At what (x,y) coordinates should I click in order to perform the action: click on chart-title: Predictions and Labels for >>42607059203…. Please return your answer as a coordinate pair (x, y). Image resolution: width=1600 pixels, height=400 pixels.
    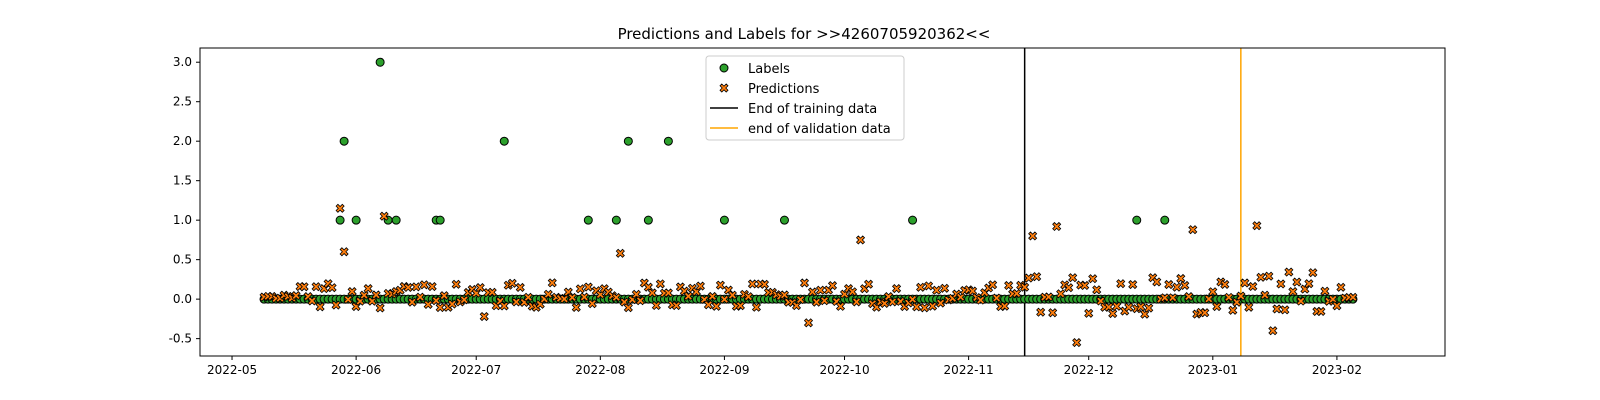
    Looking at the image, I should click on (804, 34).